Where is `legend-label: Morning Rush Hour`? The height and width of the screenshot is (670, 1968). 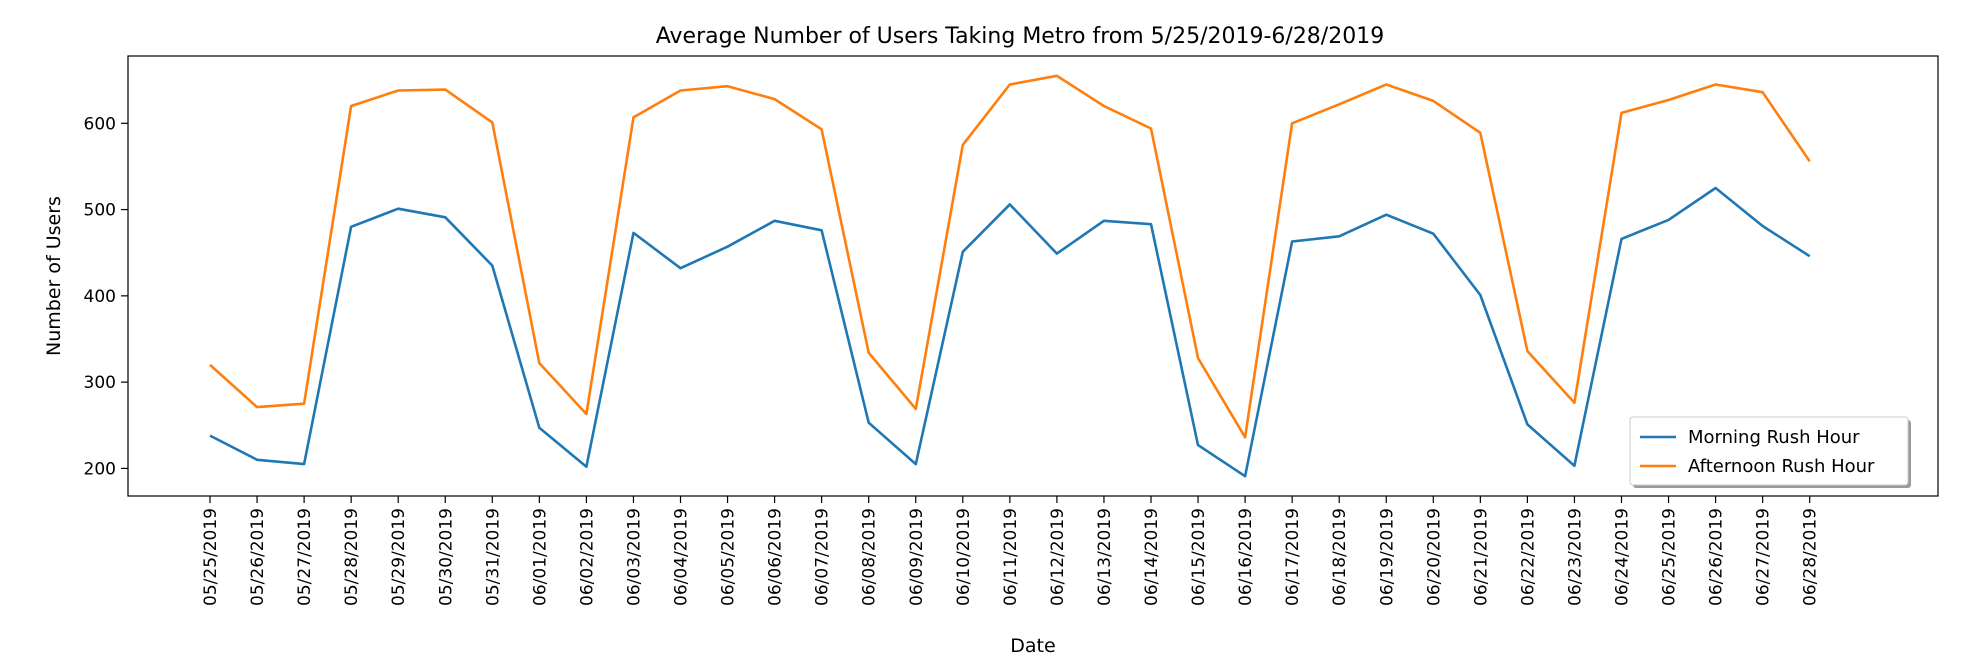
legend-label: Morning Rush Hour is located at coordinates (1774, 437).